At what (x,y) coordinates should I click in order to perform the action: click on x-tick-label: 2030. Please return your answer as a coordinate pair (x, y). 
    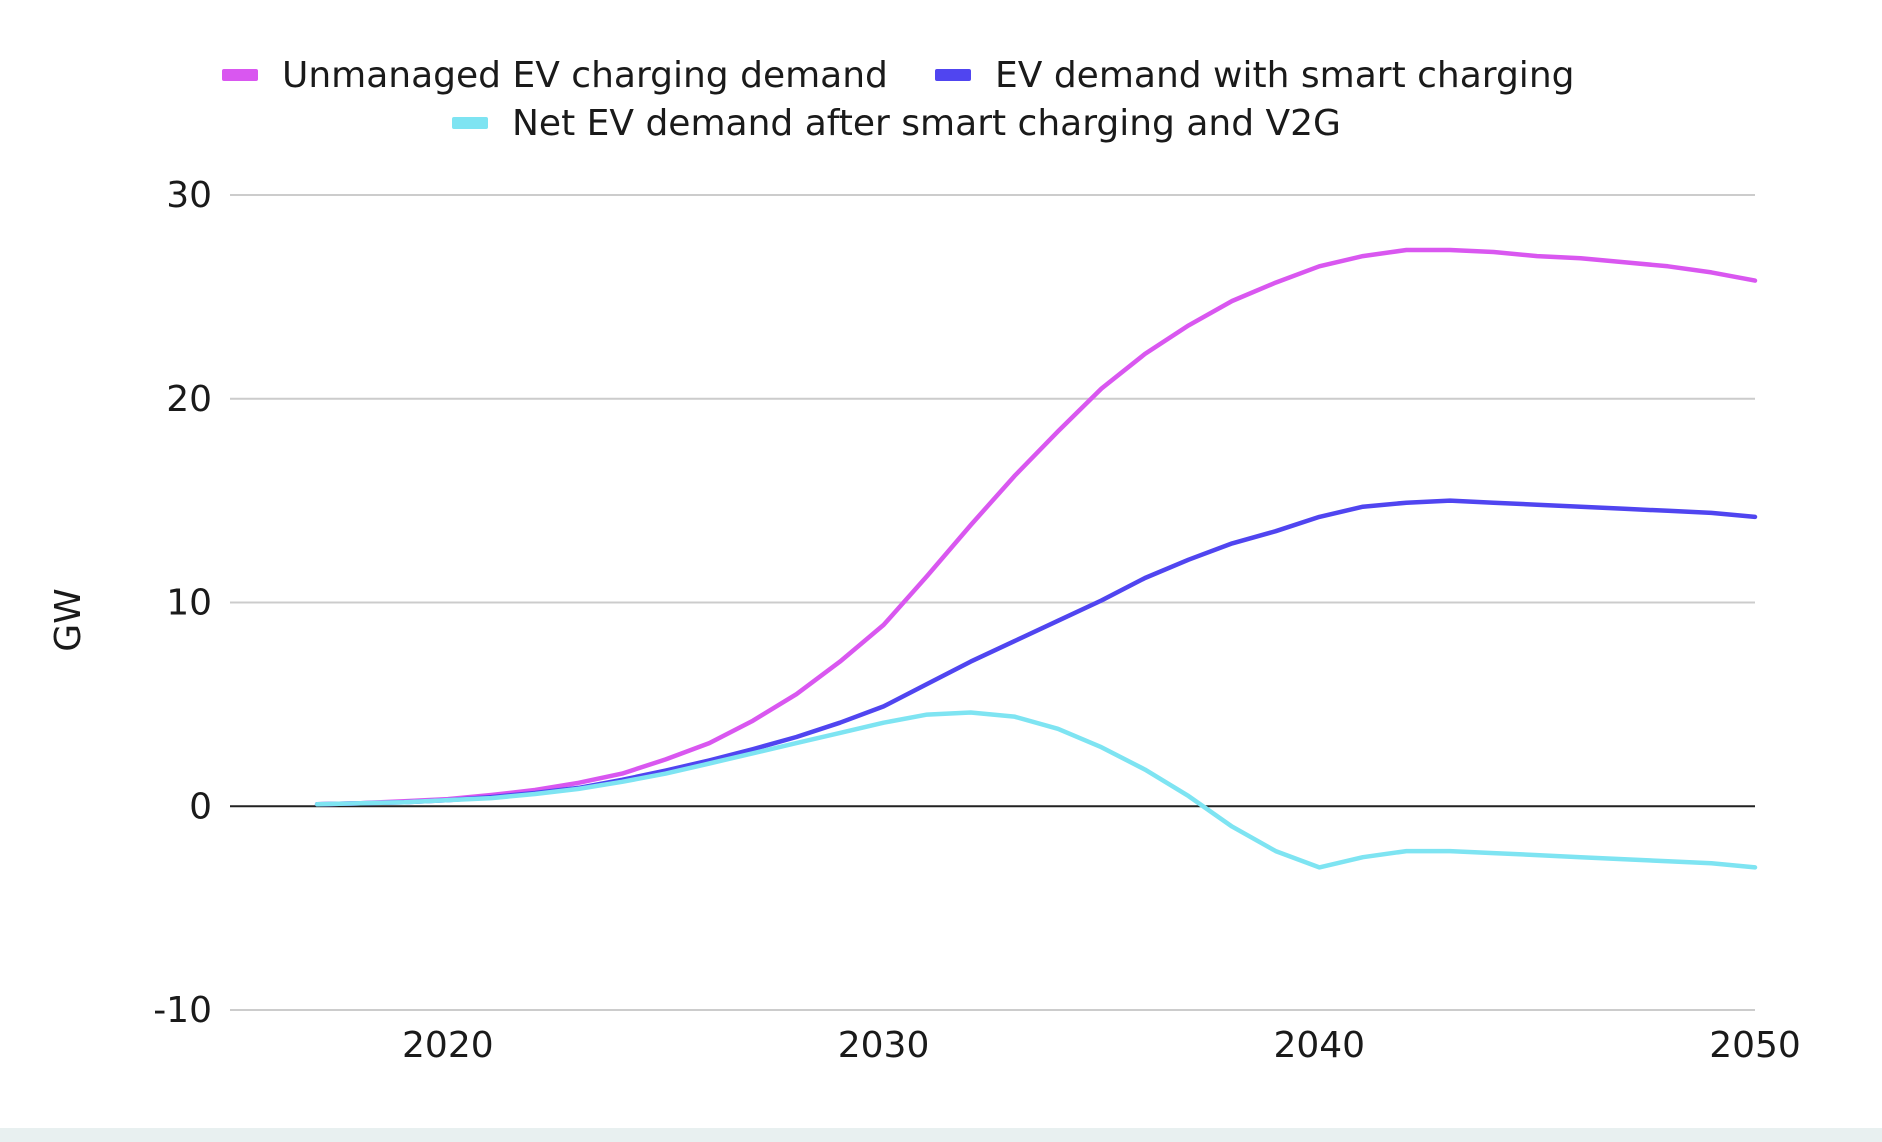
    Looking at the image, I should click on (884, 1045).